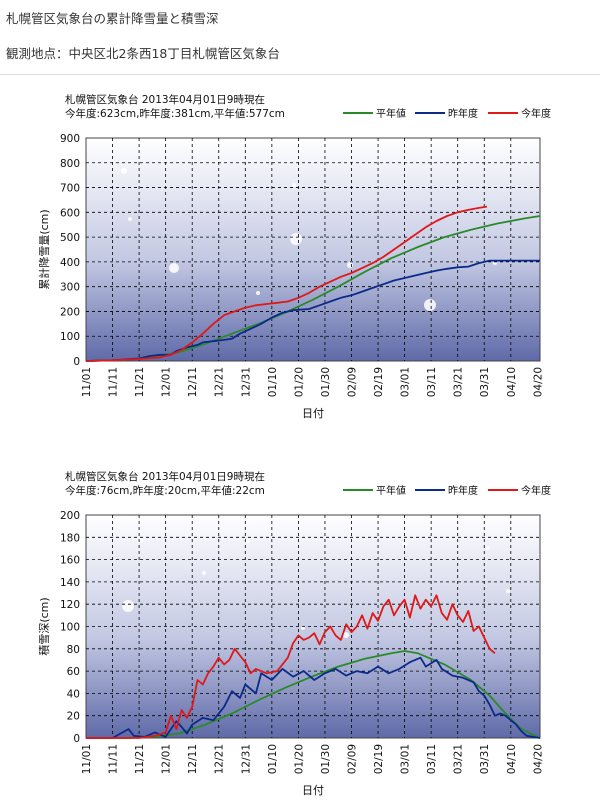 Image resolution: width=600 pixels, height=812 pixels. What do you see at coordinates (70, 189) in the screenshot?
I see `y-tick-label: 700` at bounding box center [70, 189].